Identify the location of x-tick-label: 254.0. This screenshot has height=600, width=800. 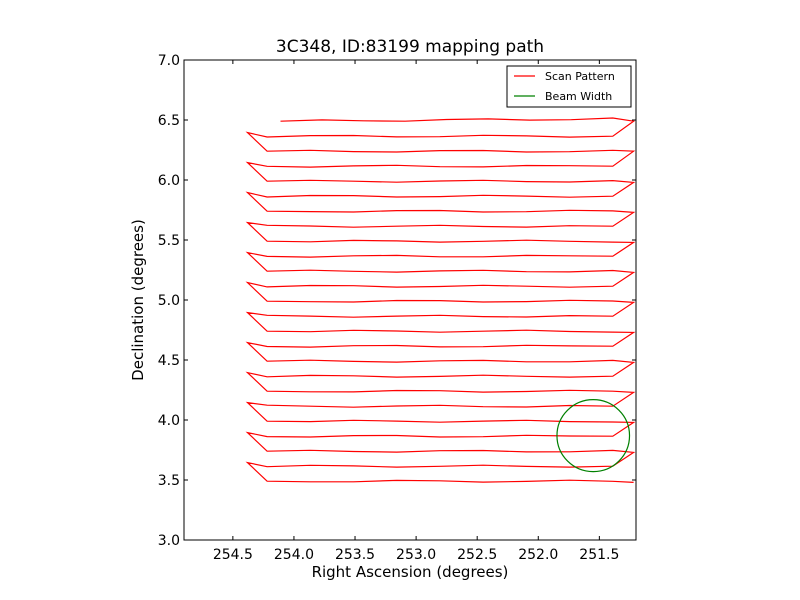
(294, 555).